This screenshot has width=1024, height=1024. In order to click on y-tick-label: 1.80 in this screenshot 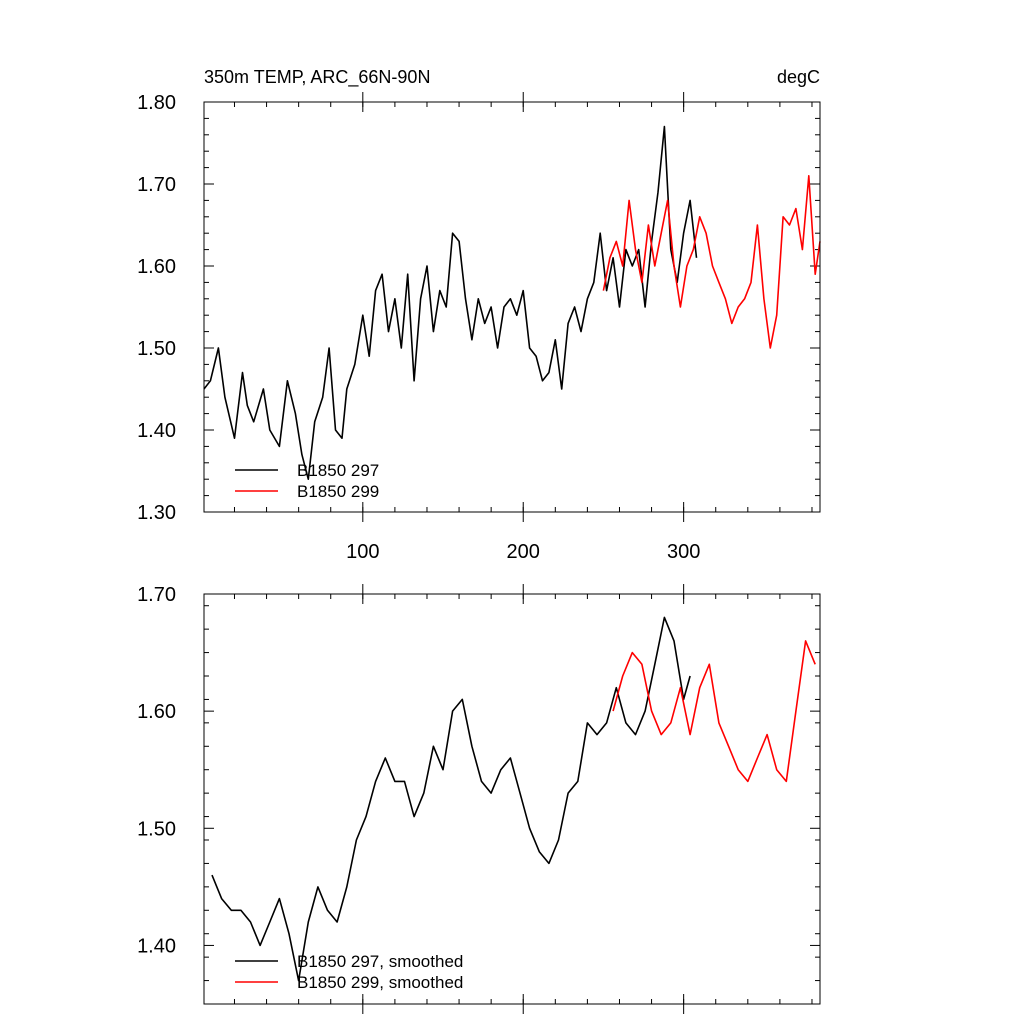, I will do `click(156, 103)`.